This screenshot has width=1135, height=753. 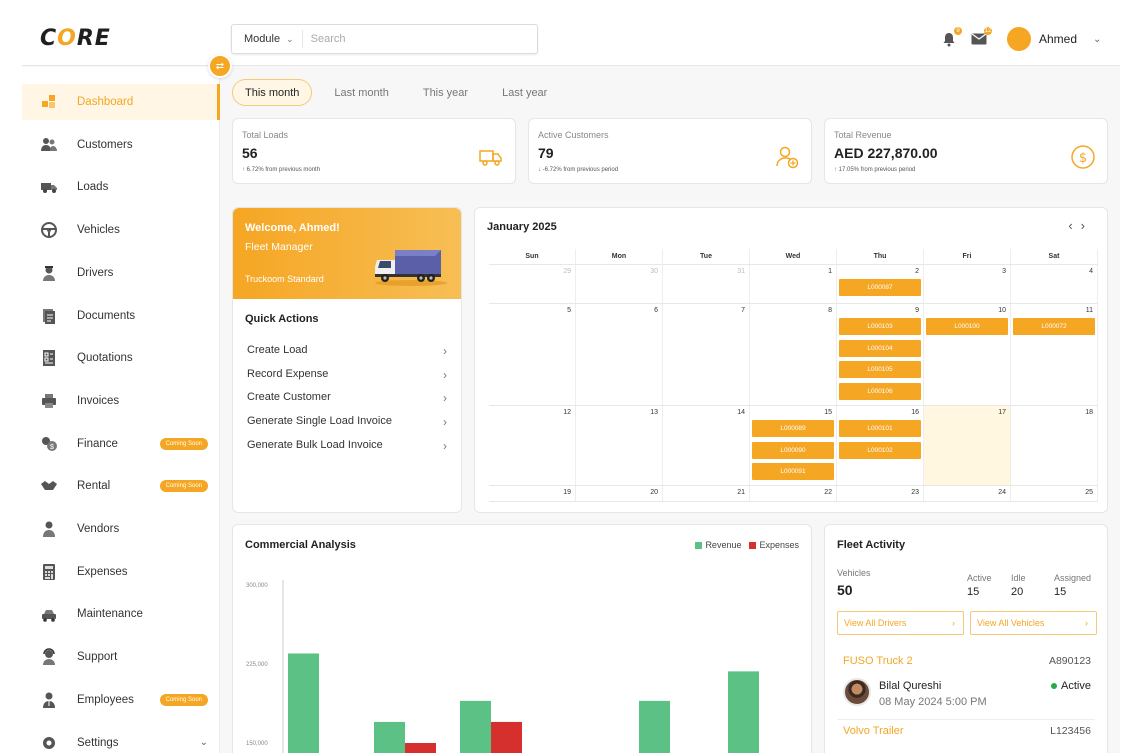 I want to click on vehicle-name: FUSO Truck 2, so click(x=878, y=661).